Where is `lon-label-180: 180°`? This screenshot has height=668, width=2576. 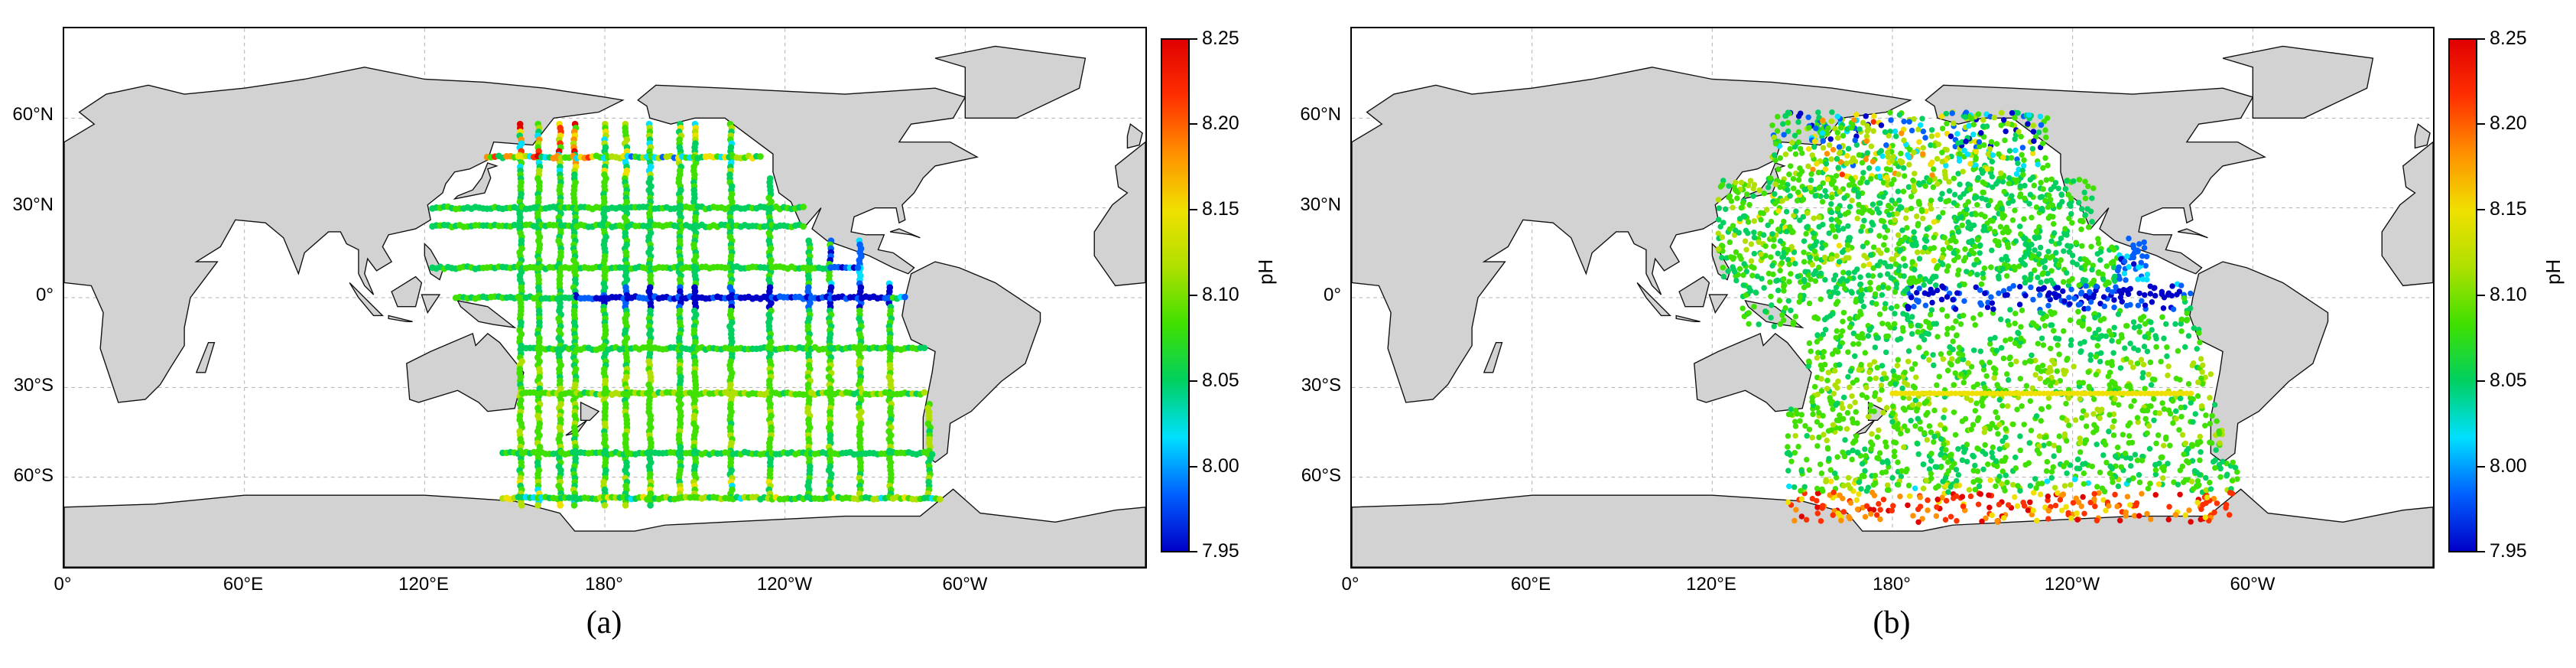 lon-label-180: 180° is located at coordinates (604, 584).